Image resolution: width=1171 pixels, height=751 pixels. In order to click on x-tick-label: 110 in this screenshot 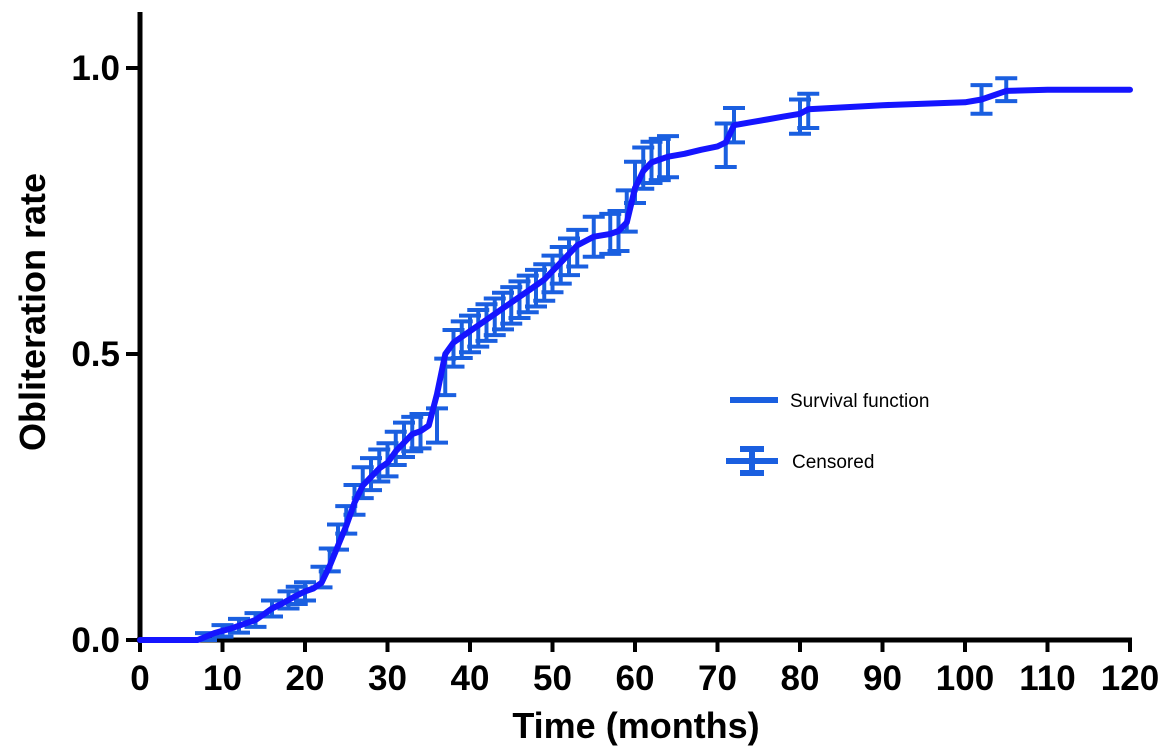, I will do `click(1047, 678)`.